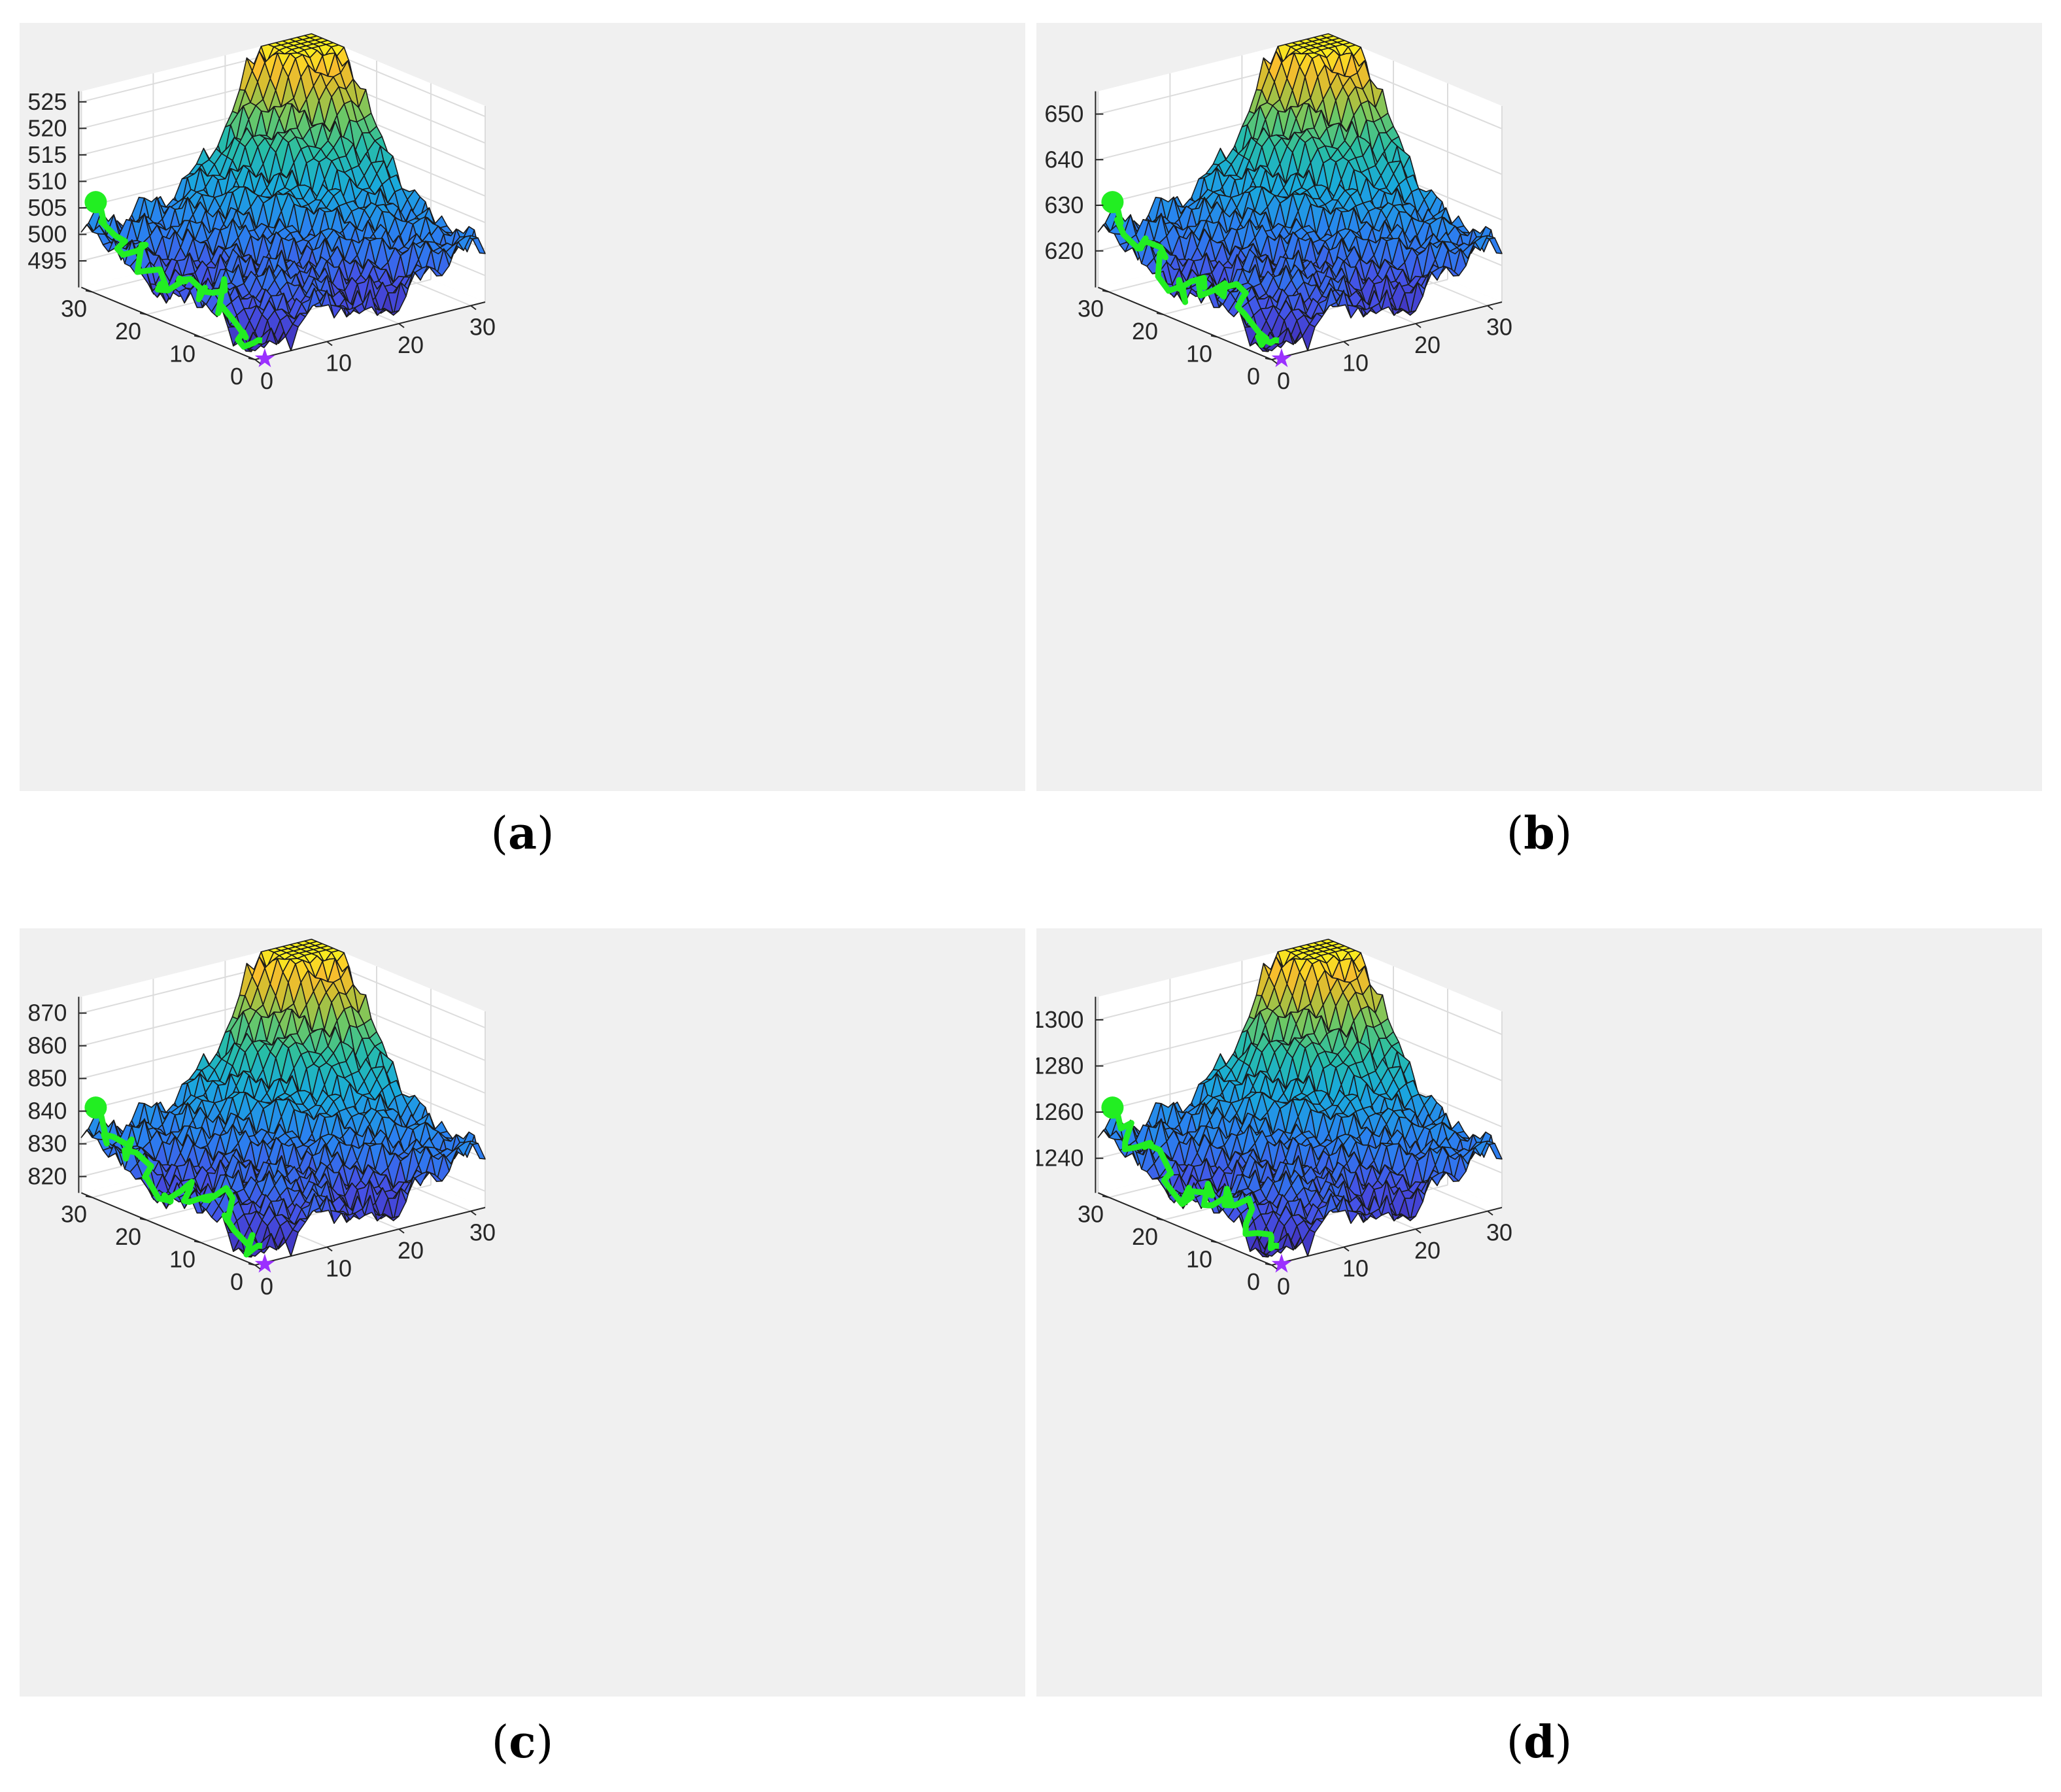  I want to click on z-tick-label: 860, so click(47, 1045).